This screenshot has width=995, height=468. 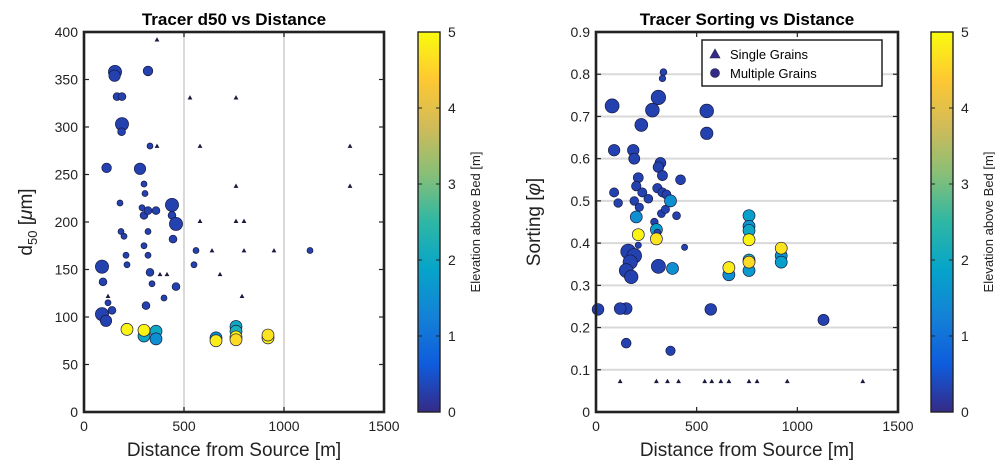 What do you see at coordinates (32, 238) in the screenshot?
I see `y-label-sub: 50` at bounding box center [32, 238].